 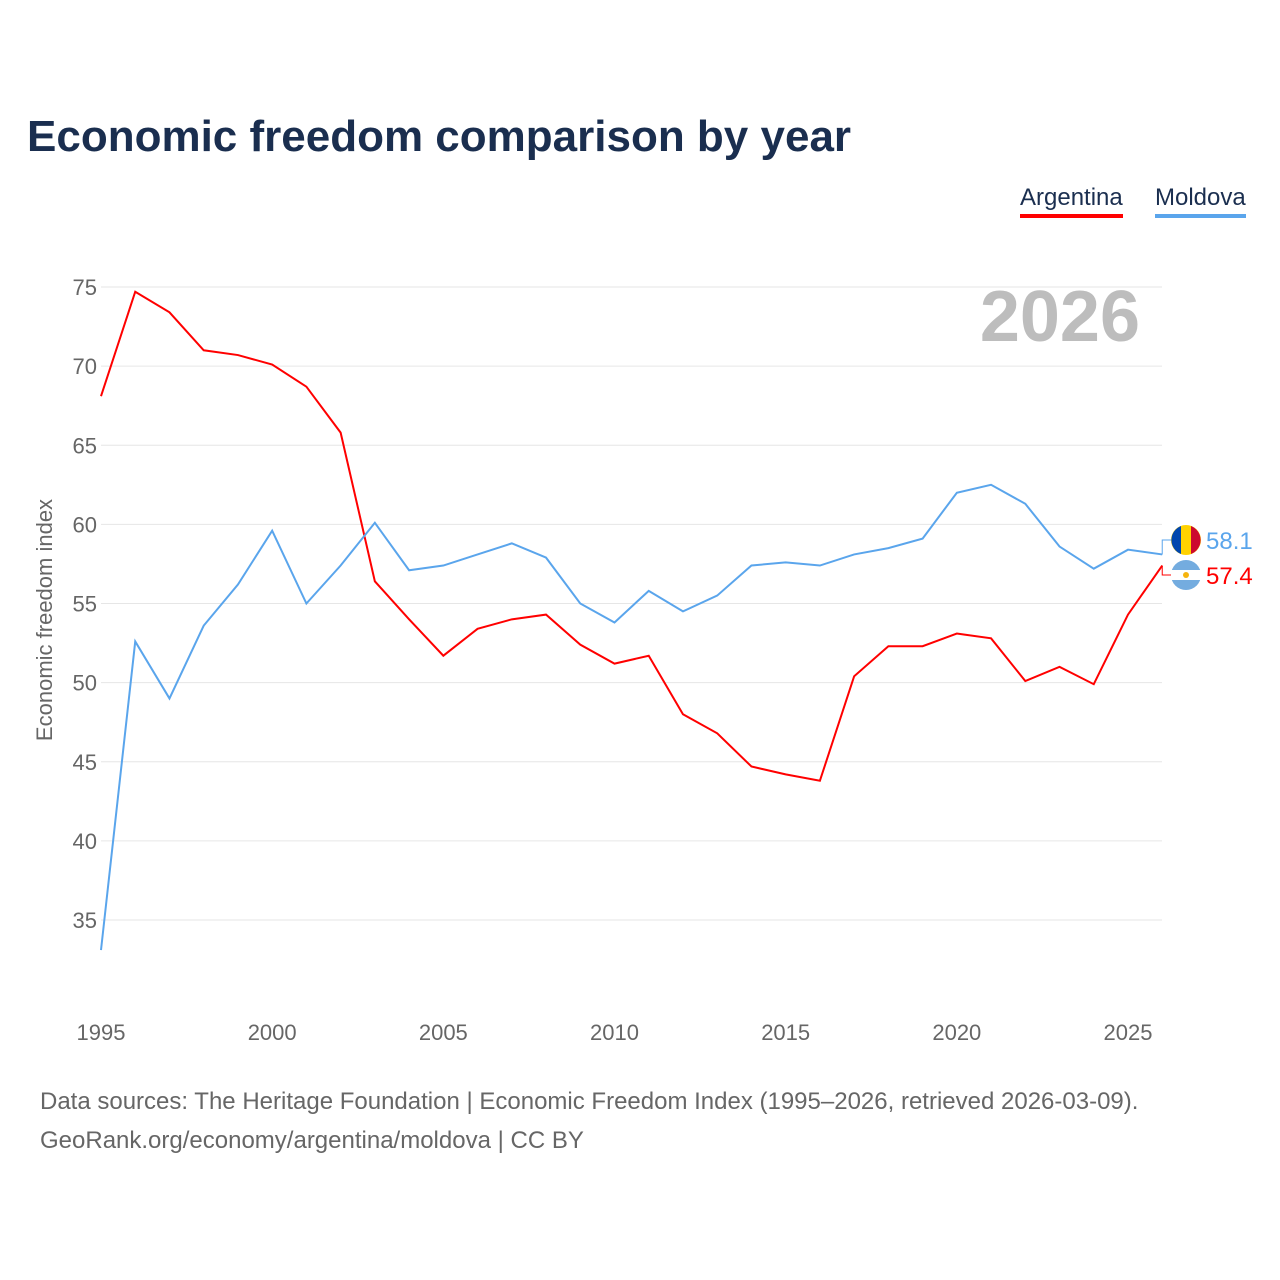 I want to click on x-tick-label: 2025, so click(x=1128, y=1032).